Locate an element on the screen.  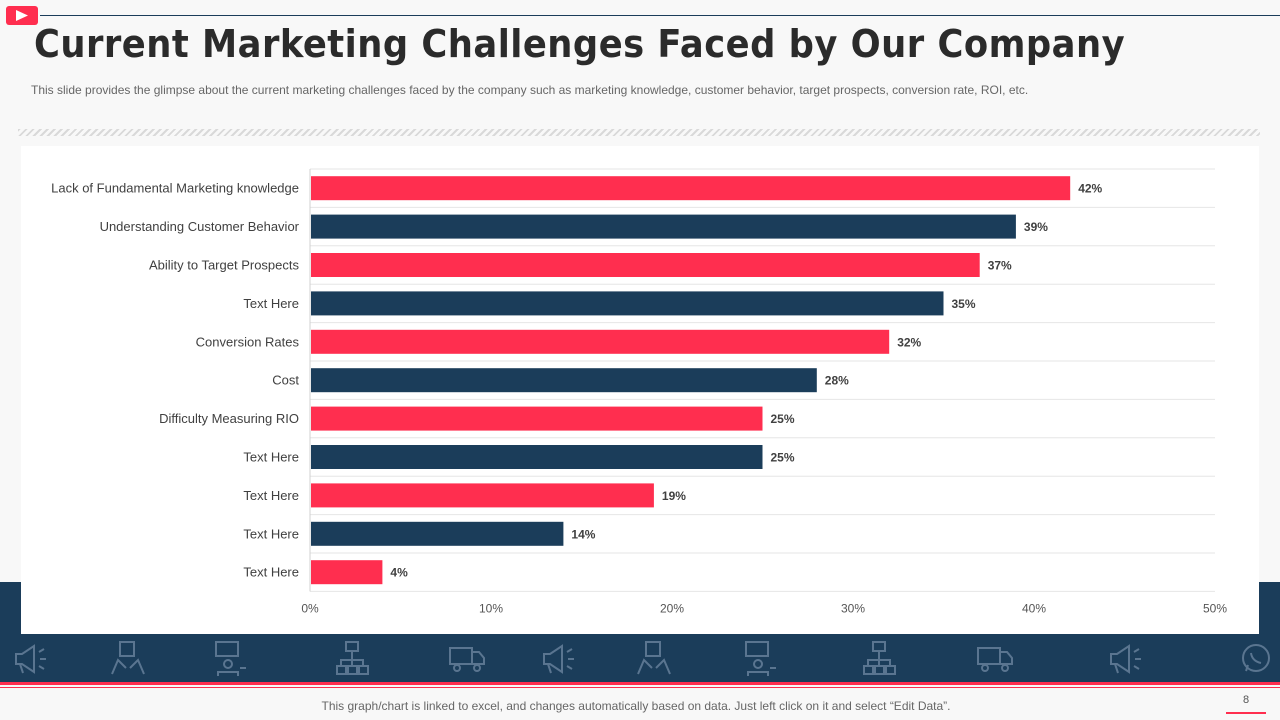
category-label: Difficulty Measuring RIO is located at coordinates (229, 418).